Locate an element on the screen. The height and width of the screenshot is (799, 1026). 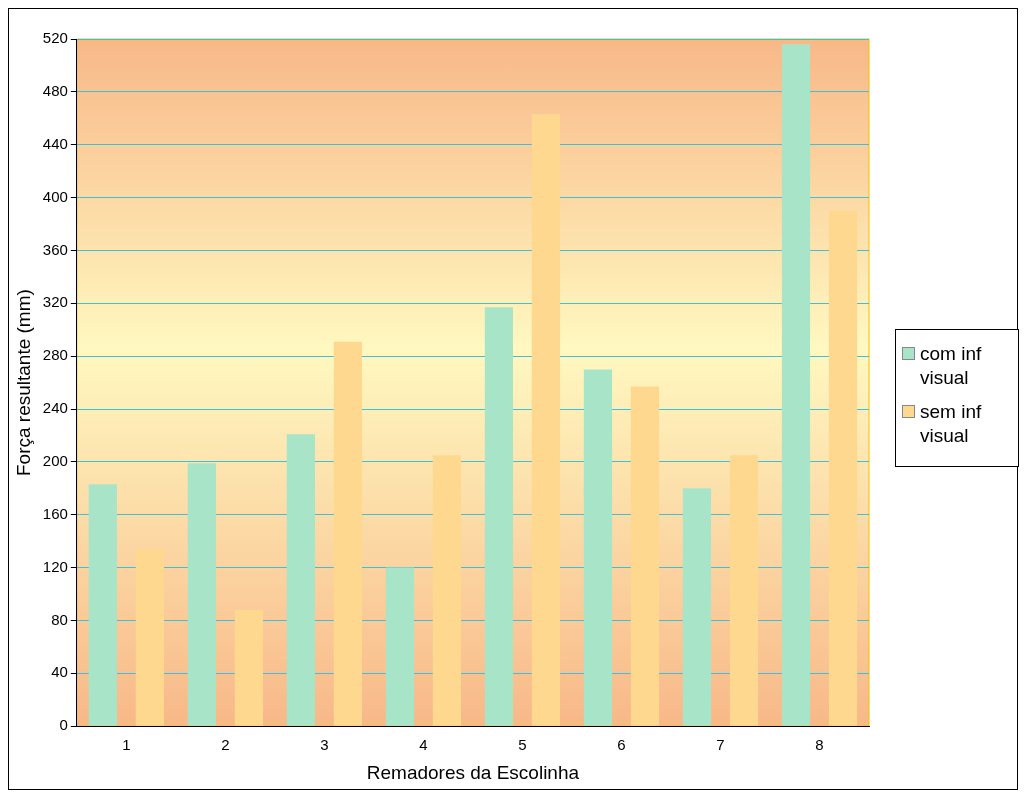
y-tick-label: 240 is located at coordinates (55, 408).